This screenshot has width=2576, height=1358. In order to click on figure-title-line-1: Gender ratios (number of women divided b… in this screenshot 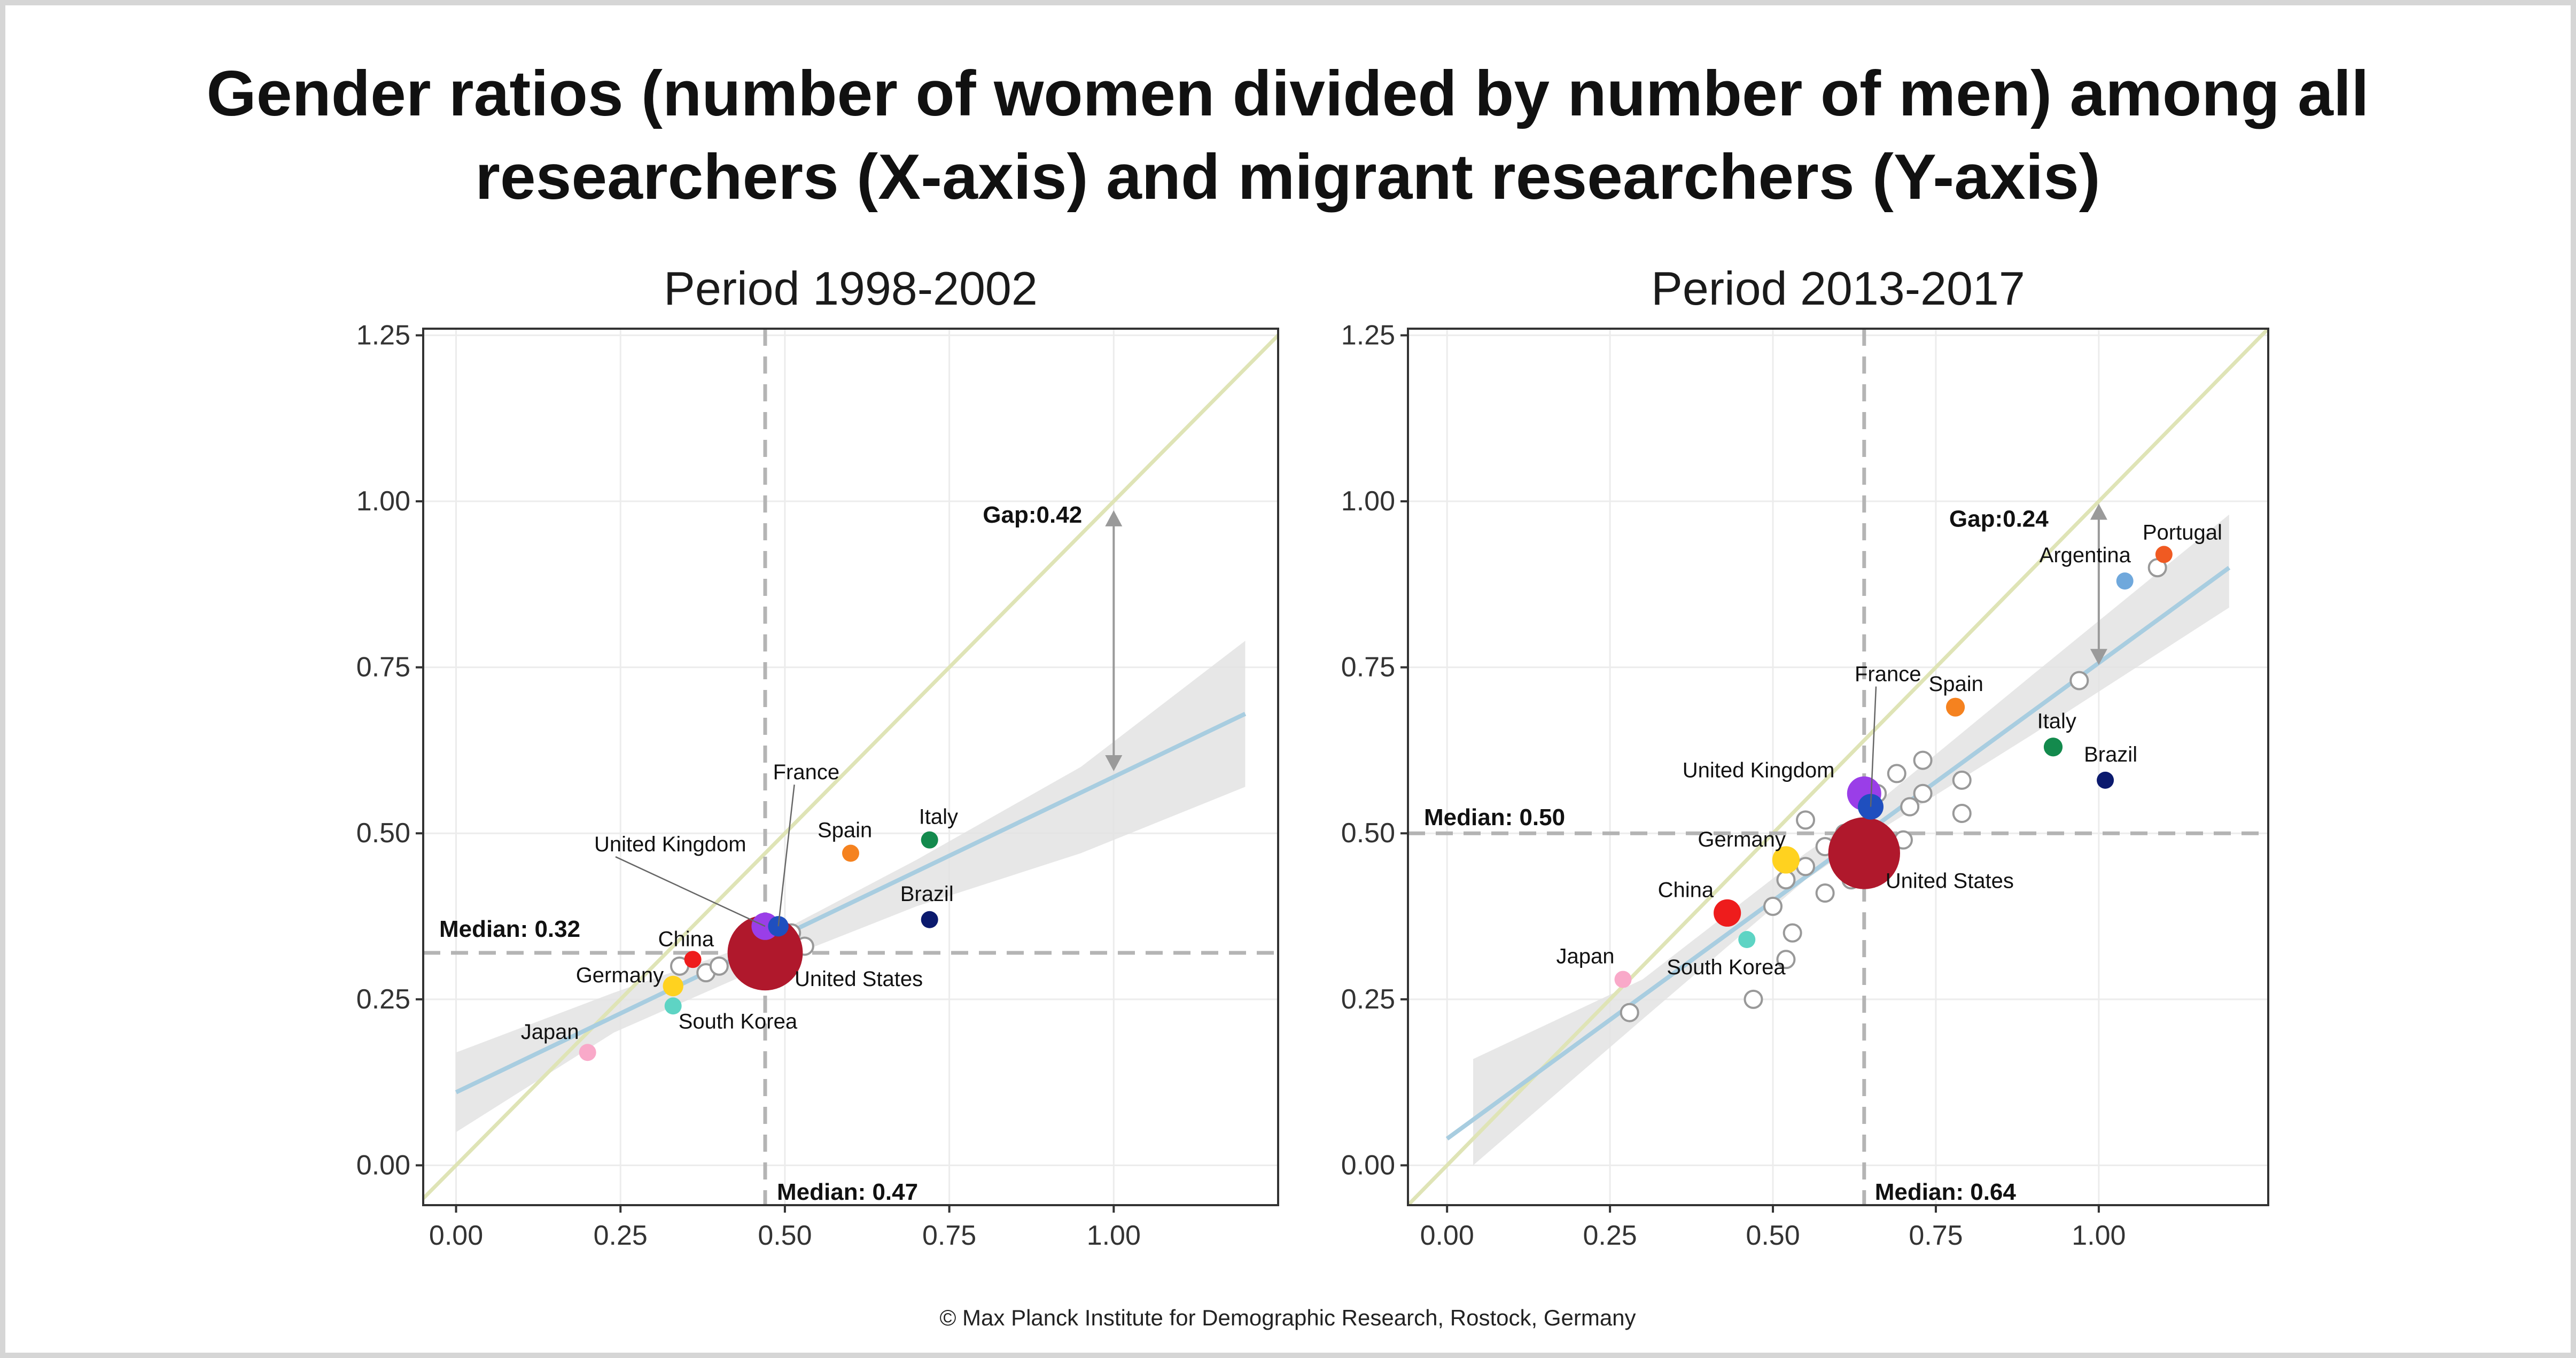, I will do `click(1287, 93)`.